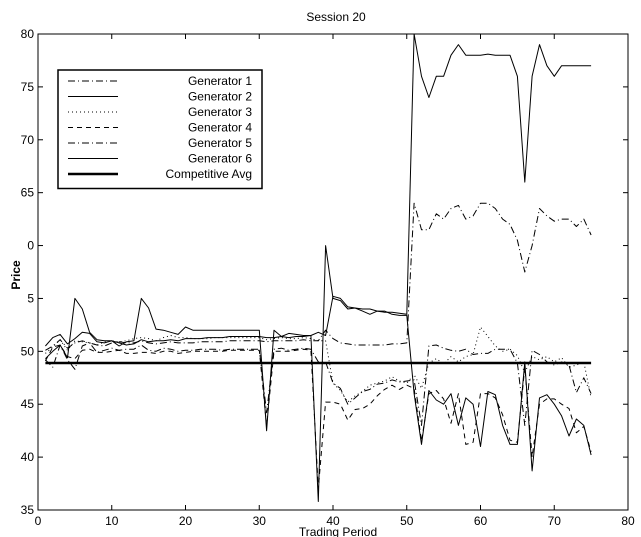  What do you see at coordinates (28, 193) in the screenshot?
I see `y-tick-label: 65` at bounding box center [28, 193].